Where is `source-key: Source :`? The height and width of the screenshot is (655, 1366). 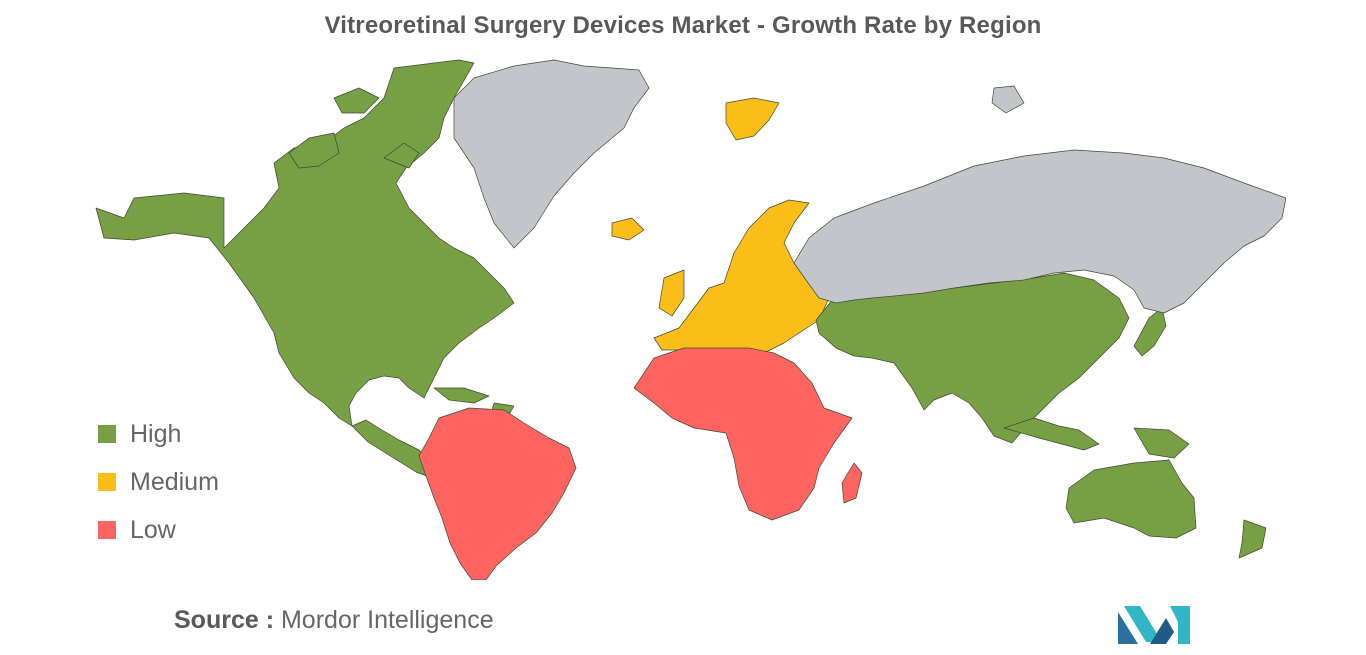 source-key: Source : is located at coordinates (224, 620).